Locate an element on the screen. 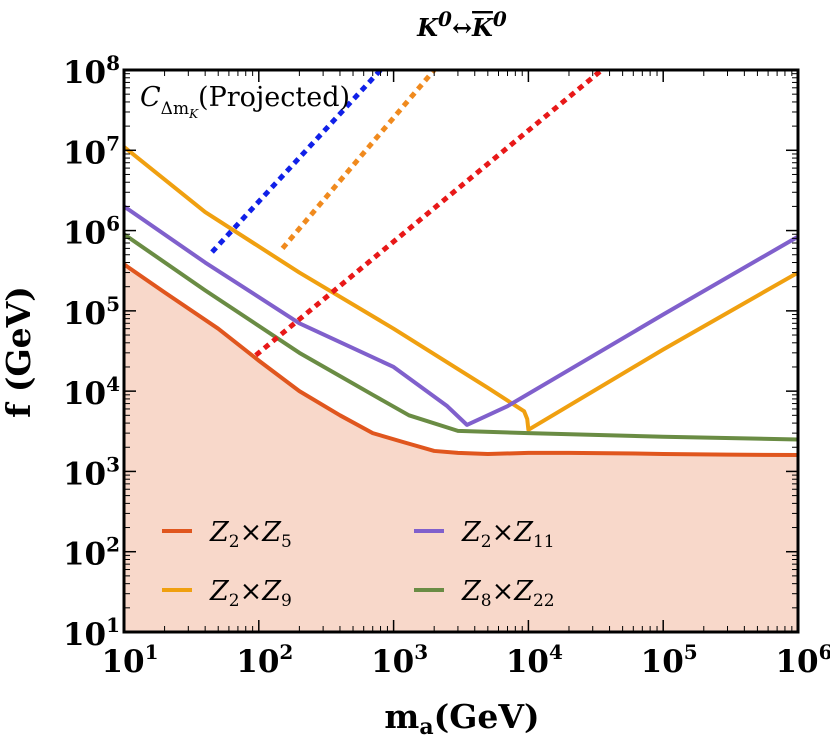 Image resolution: width=830 pixels, height=743 pixels. x-tick-label: 101 is located at coordinates (129, 660).